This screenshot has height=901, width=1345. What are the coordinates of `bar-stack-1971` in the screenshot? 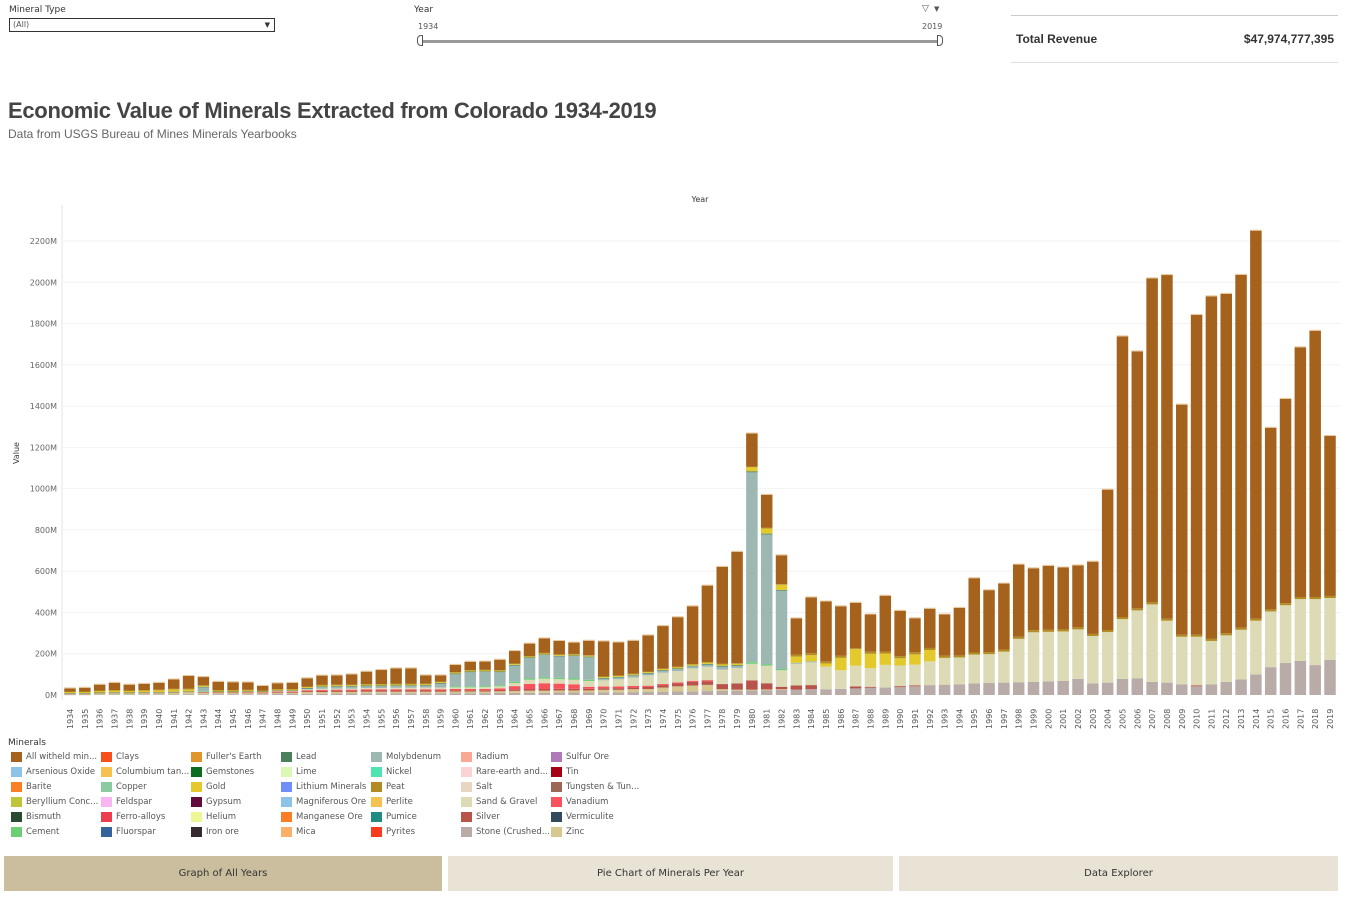 It's located at (618, 668).